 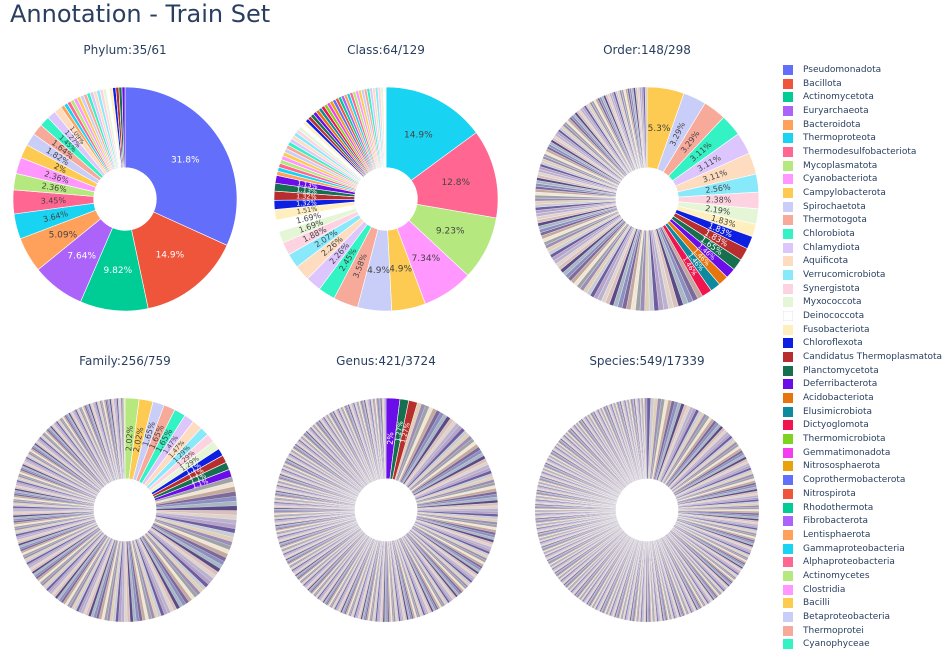 What do you see at coordinates (865, 249) in the screenshot?
I see `legend-item-chlamydiota: Chlamydiota` at bounding box center [865, 249].